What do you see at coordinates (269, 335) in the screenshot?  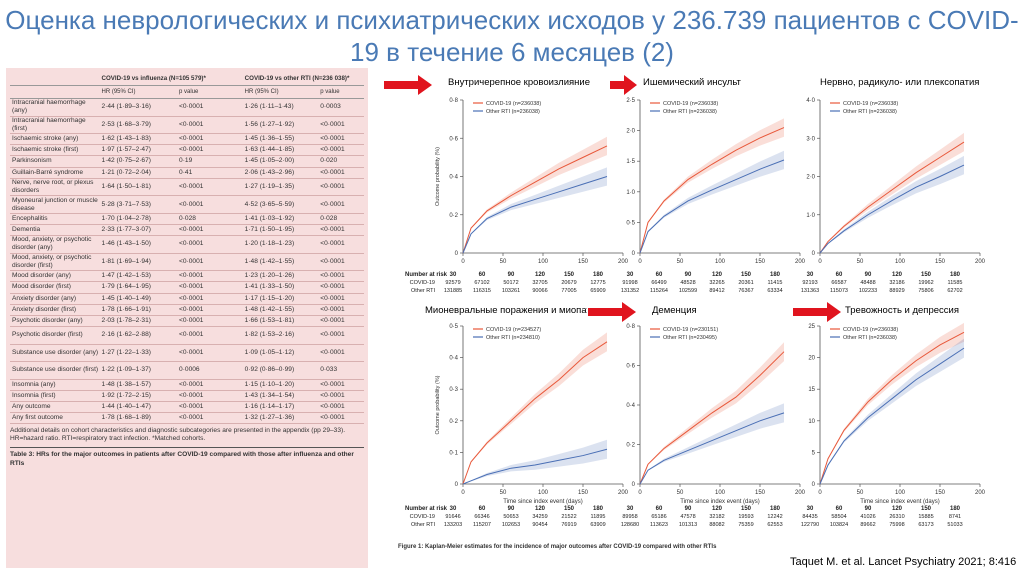 I see `value-cell: 1·82 (1·53–2·16)` at bounding box center [269, 335].